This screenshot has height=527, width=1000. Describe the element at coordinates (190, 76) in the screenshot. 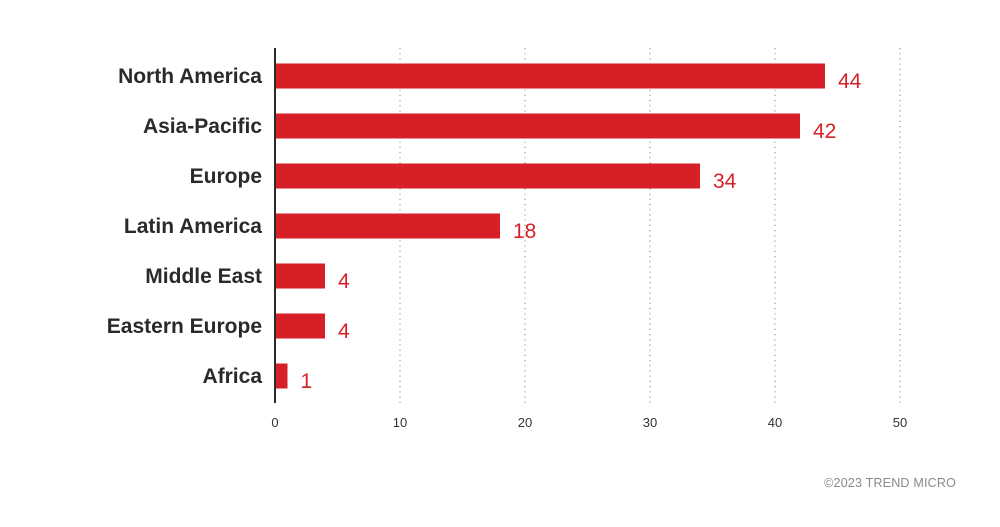

I see `category-label-0: North America` at that location.